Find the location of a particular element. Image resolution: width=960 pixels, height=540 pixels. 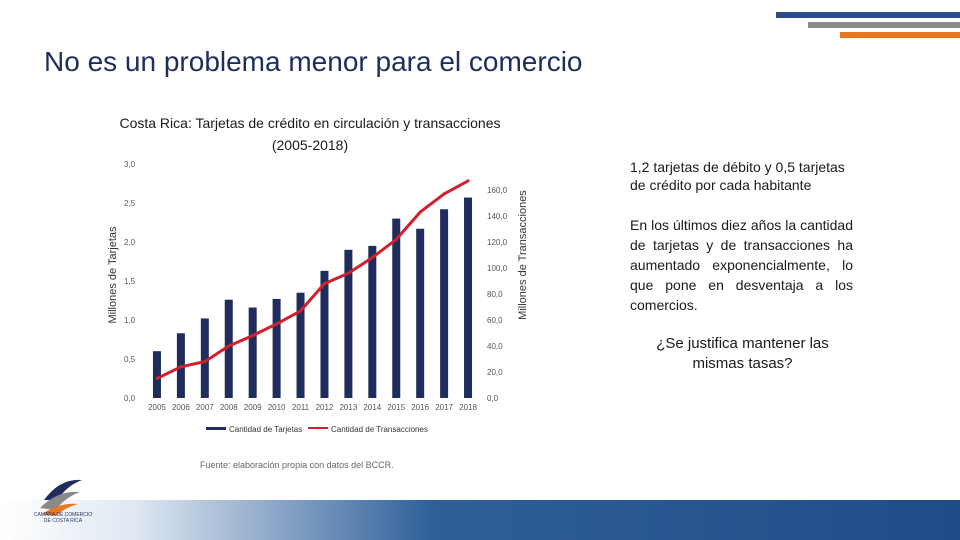

x-tick-label: 2012 is located at coordinates (325, 407).